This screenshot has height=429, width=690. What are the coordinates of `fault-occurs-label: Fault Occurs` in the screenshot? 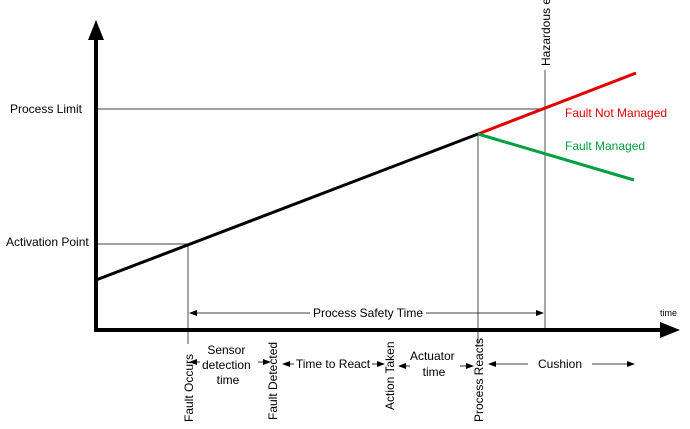 It's located at (189, 388).